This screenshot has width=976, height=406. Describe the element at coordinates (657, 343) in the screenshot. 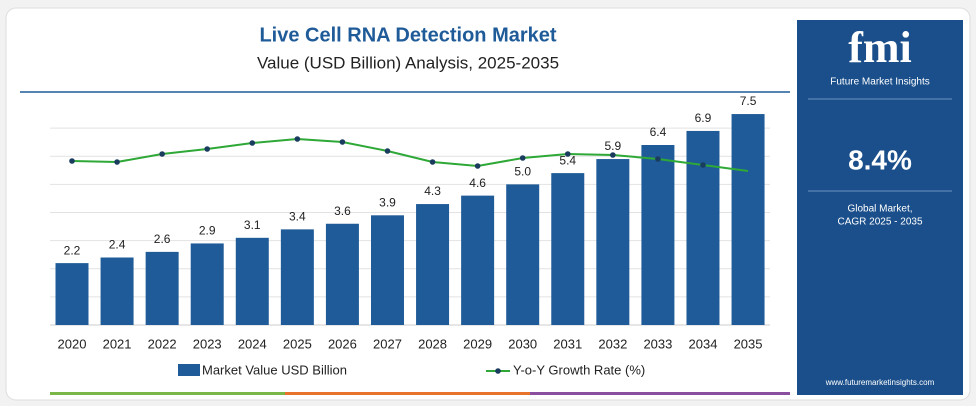

I see `x-tick-label: 2033` at that location.